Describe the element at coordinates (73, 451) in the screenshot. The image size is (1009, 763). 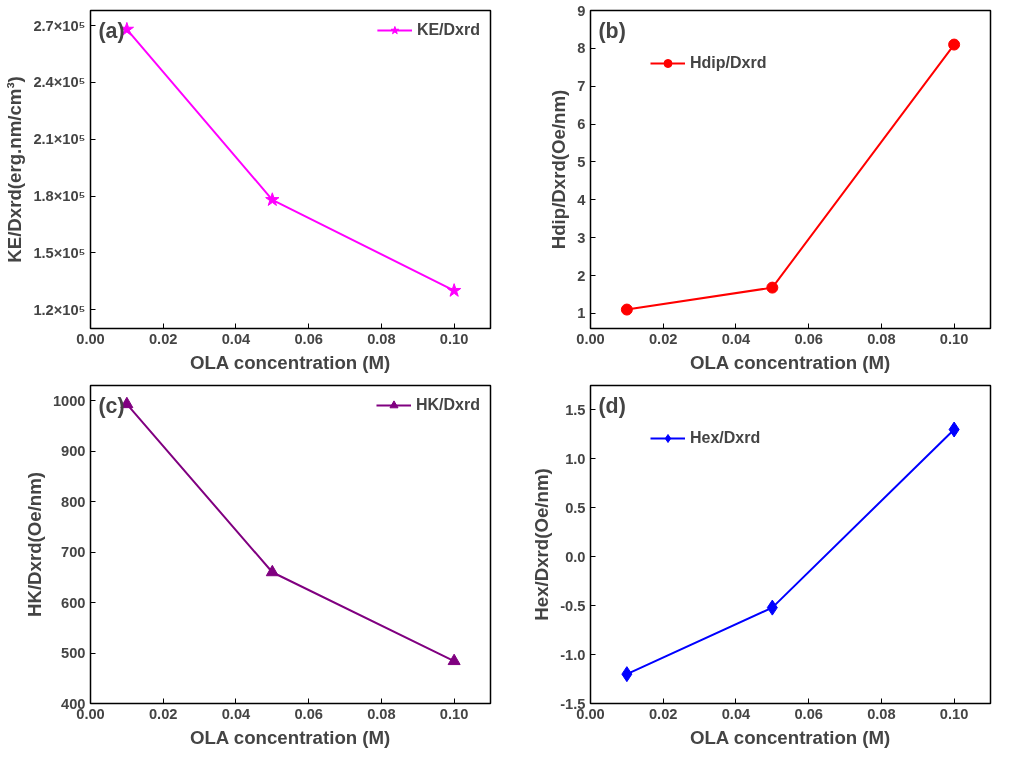
I see `y-tick-label: 900` at that location.